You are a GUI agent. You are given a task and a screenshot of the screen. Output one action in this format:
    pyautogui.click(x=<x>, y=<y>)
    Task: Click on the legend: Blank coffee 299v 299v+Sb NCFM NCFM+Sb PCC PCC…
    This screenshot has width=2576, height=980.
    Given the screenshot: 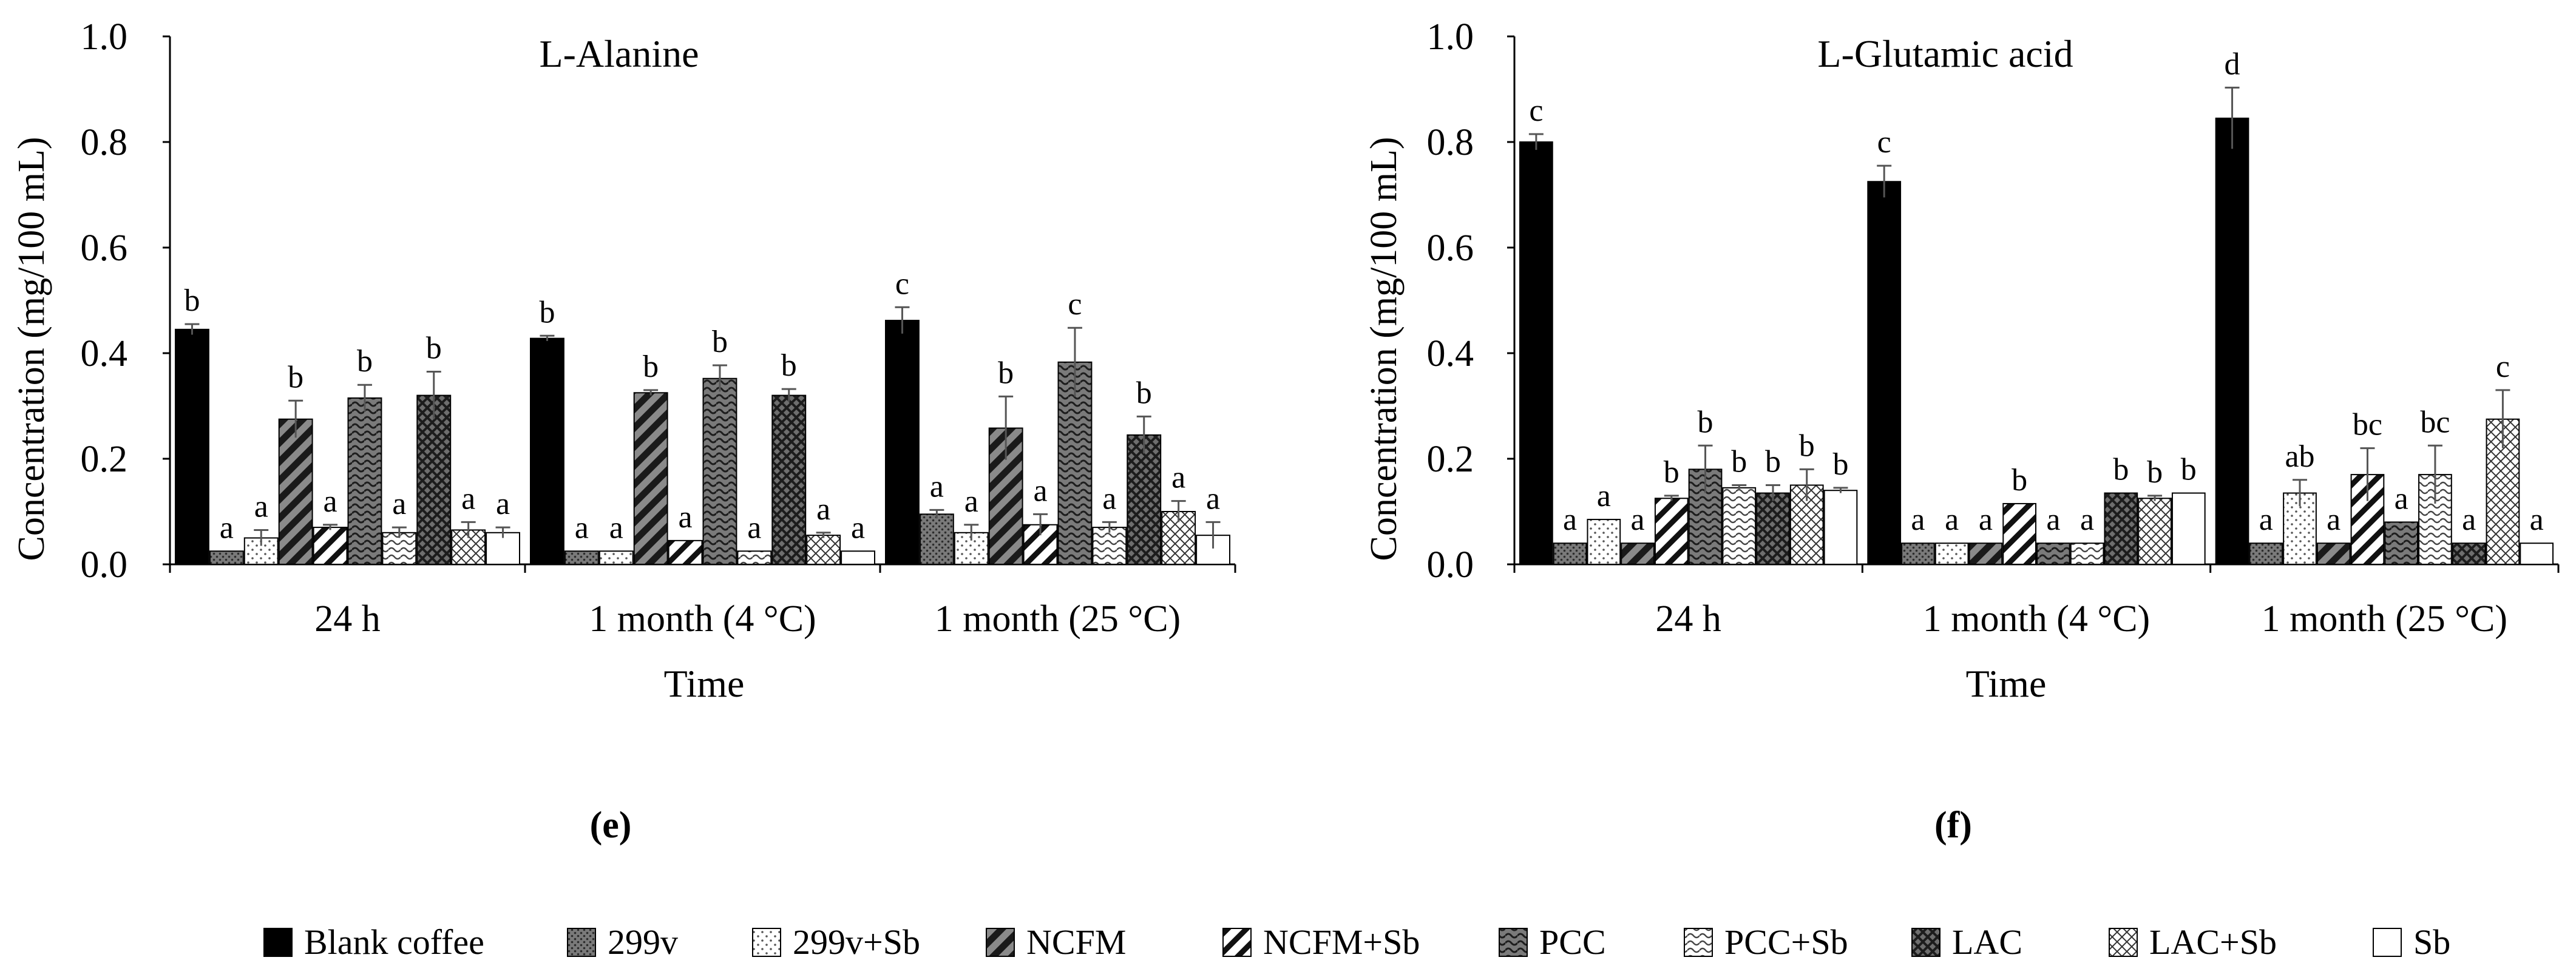 What is the action you would take?
    pyautogui.click(x=1356, y=942)
    